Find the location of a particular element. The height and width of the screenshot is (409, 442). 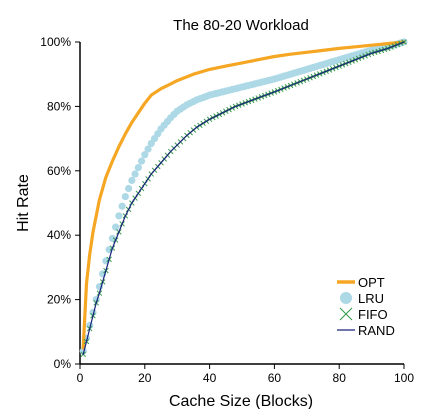

y-axis-title: Hit Rate is located at coordinates (23, 203).